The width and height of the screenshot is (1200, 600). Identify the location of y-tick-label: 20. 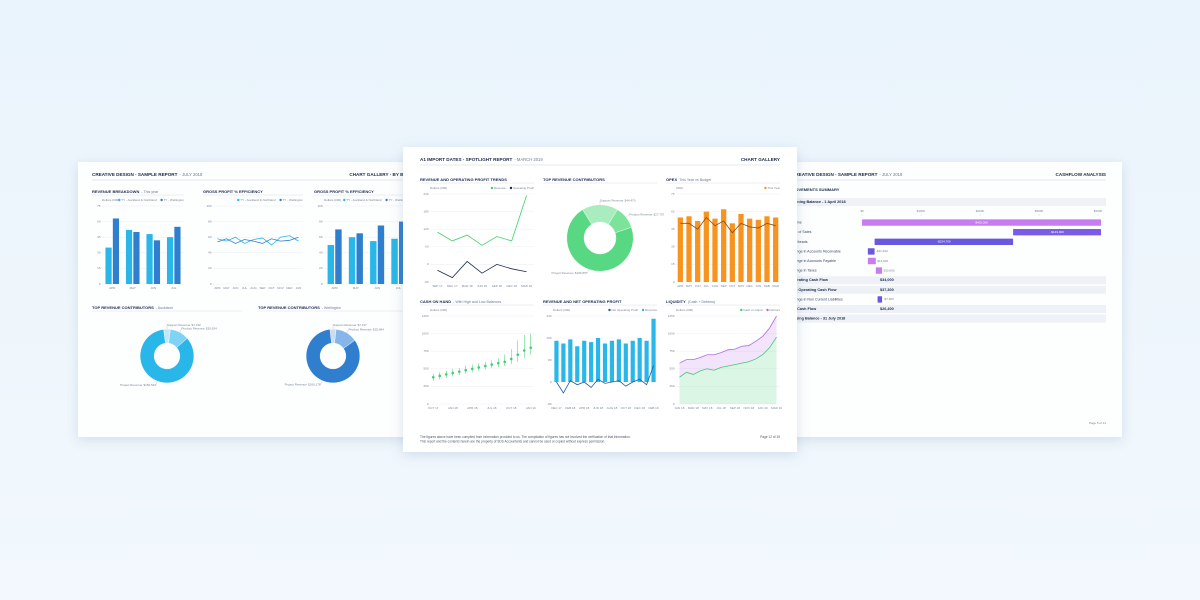
(210, 268).